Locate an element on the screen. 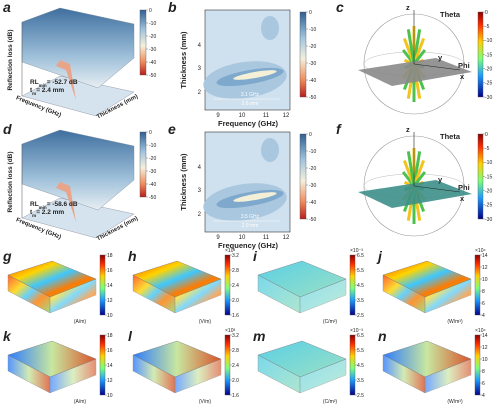 The width and height of the screenshot is (500, 407). colorbar-exponent: ×10³ is located at coordinates (230, 331).